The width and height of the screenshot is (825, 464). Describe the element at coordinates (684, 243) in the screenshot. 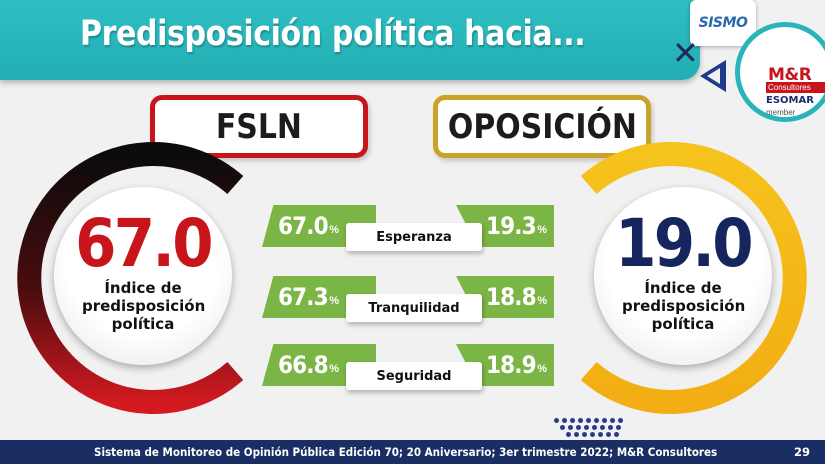

I see `oposicion-index-value: 19.0` at that location.